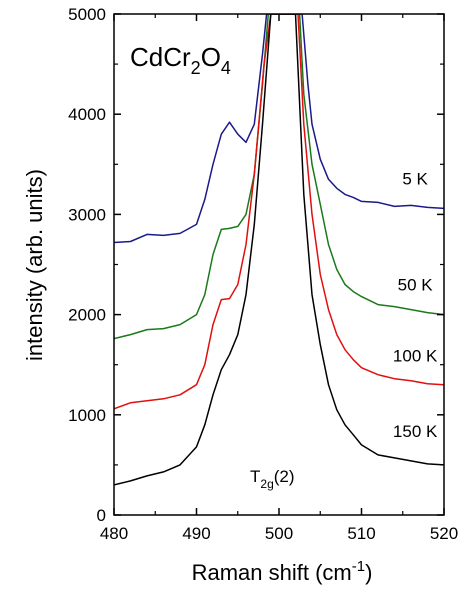 The width and height of the screenshot is (470, 589). I want to click on series-label-3: 150 K, so click(415, 431).